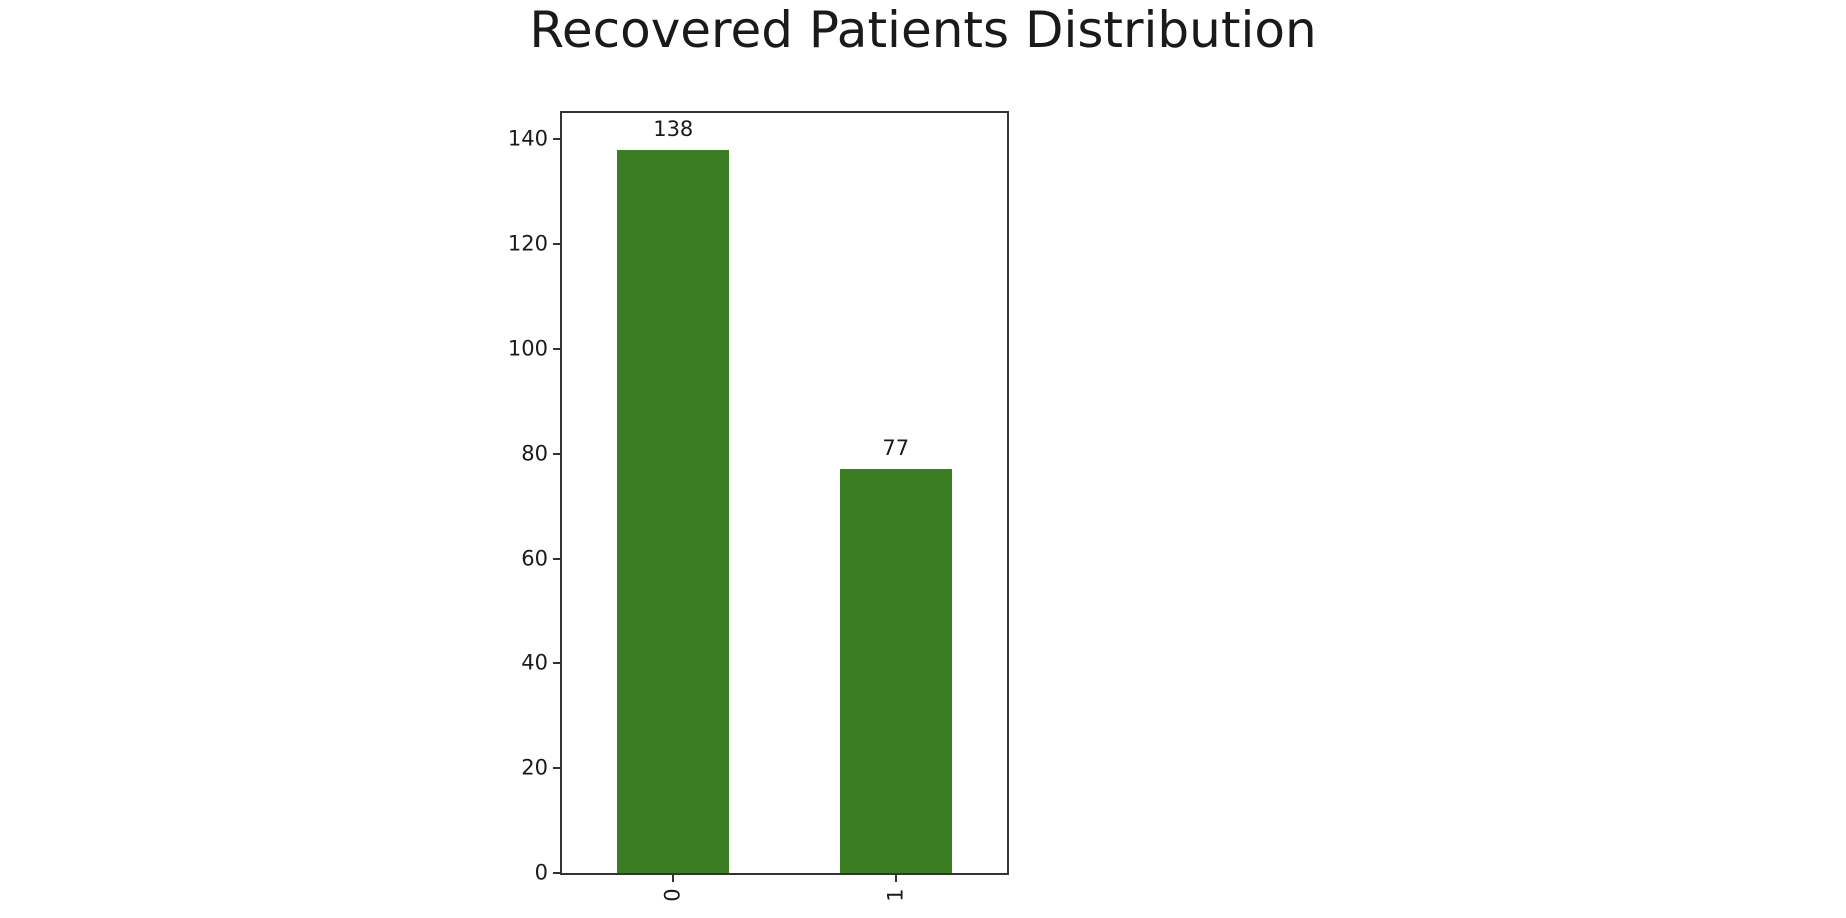  I want to click on x-tick-label: 1, so click(895, 895).